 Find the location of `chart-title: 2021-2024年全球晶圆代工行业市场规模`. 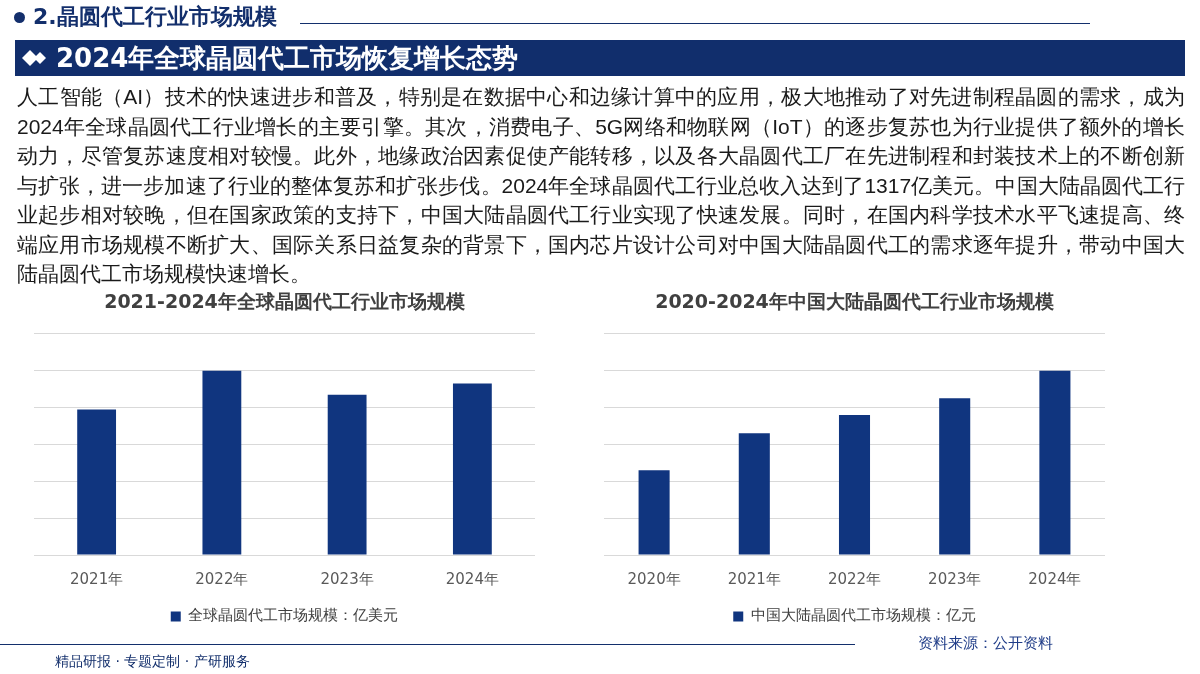

chart-title: 2021-2024年全球晶圆代工行业市场规模 is located at coordinates (284, 301).